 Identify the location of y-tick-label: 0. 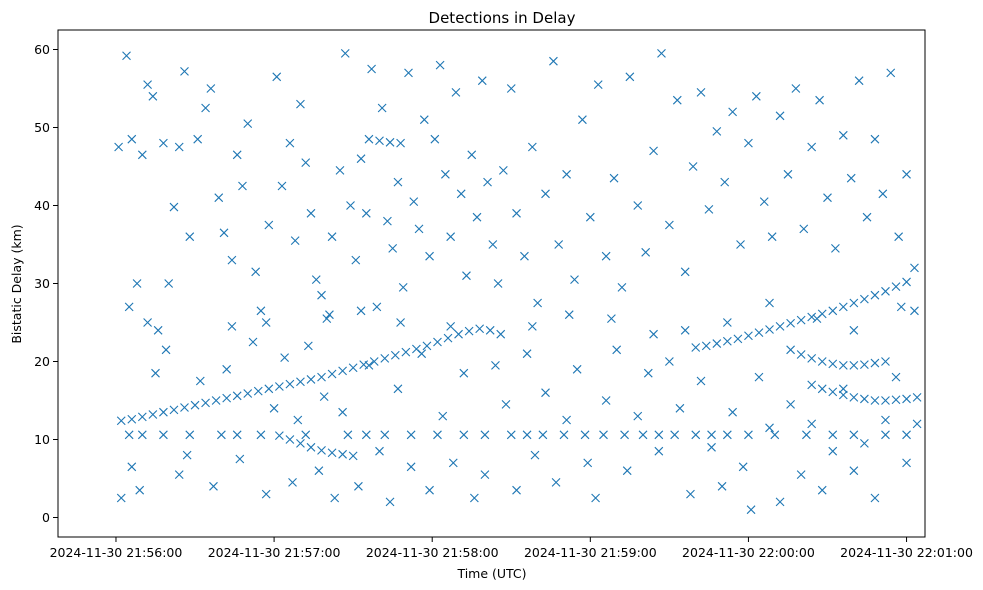
(46, 517).